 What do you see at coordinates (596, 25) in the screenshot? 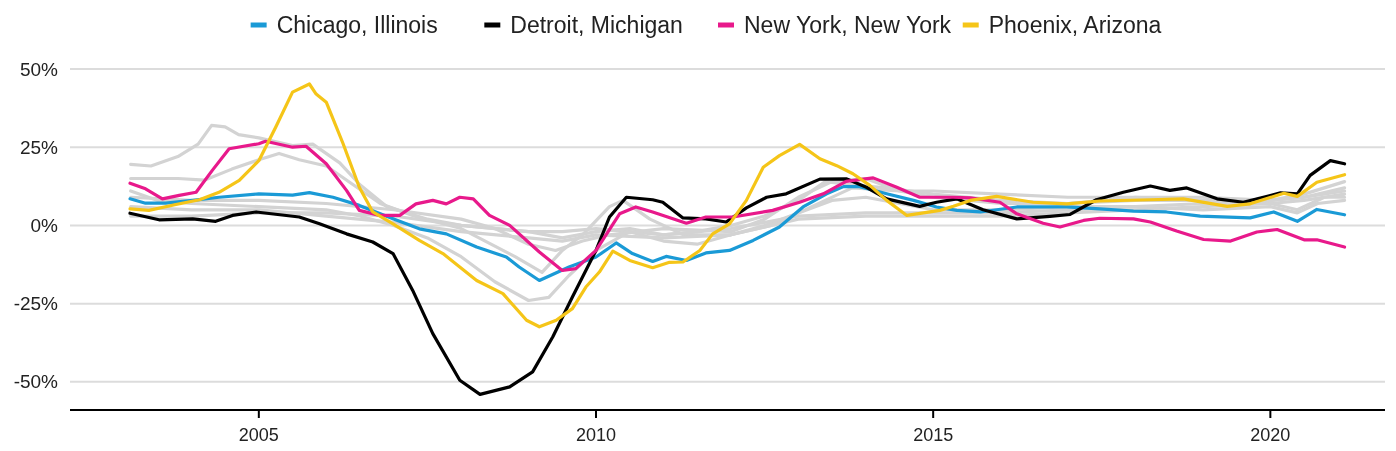
I see `legend-label: Detroit, Michigan` at bounding box center [596, 25].